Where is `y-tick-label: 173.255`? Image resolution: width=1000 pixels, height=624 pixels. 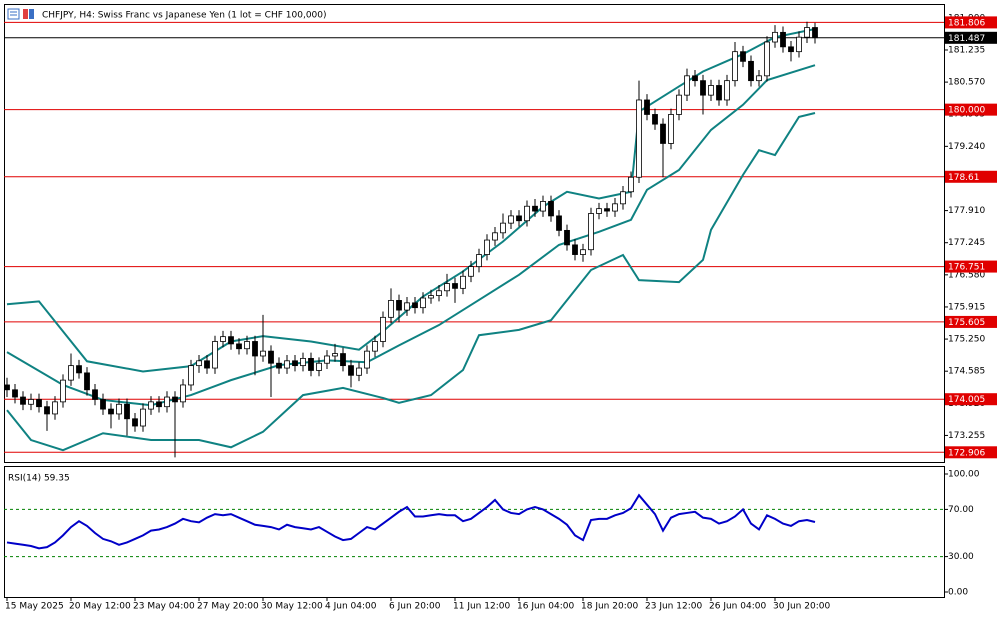 y-tick-label: 173.255 is located at coordinates (966, 436).